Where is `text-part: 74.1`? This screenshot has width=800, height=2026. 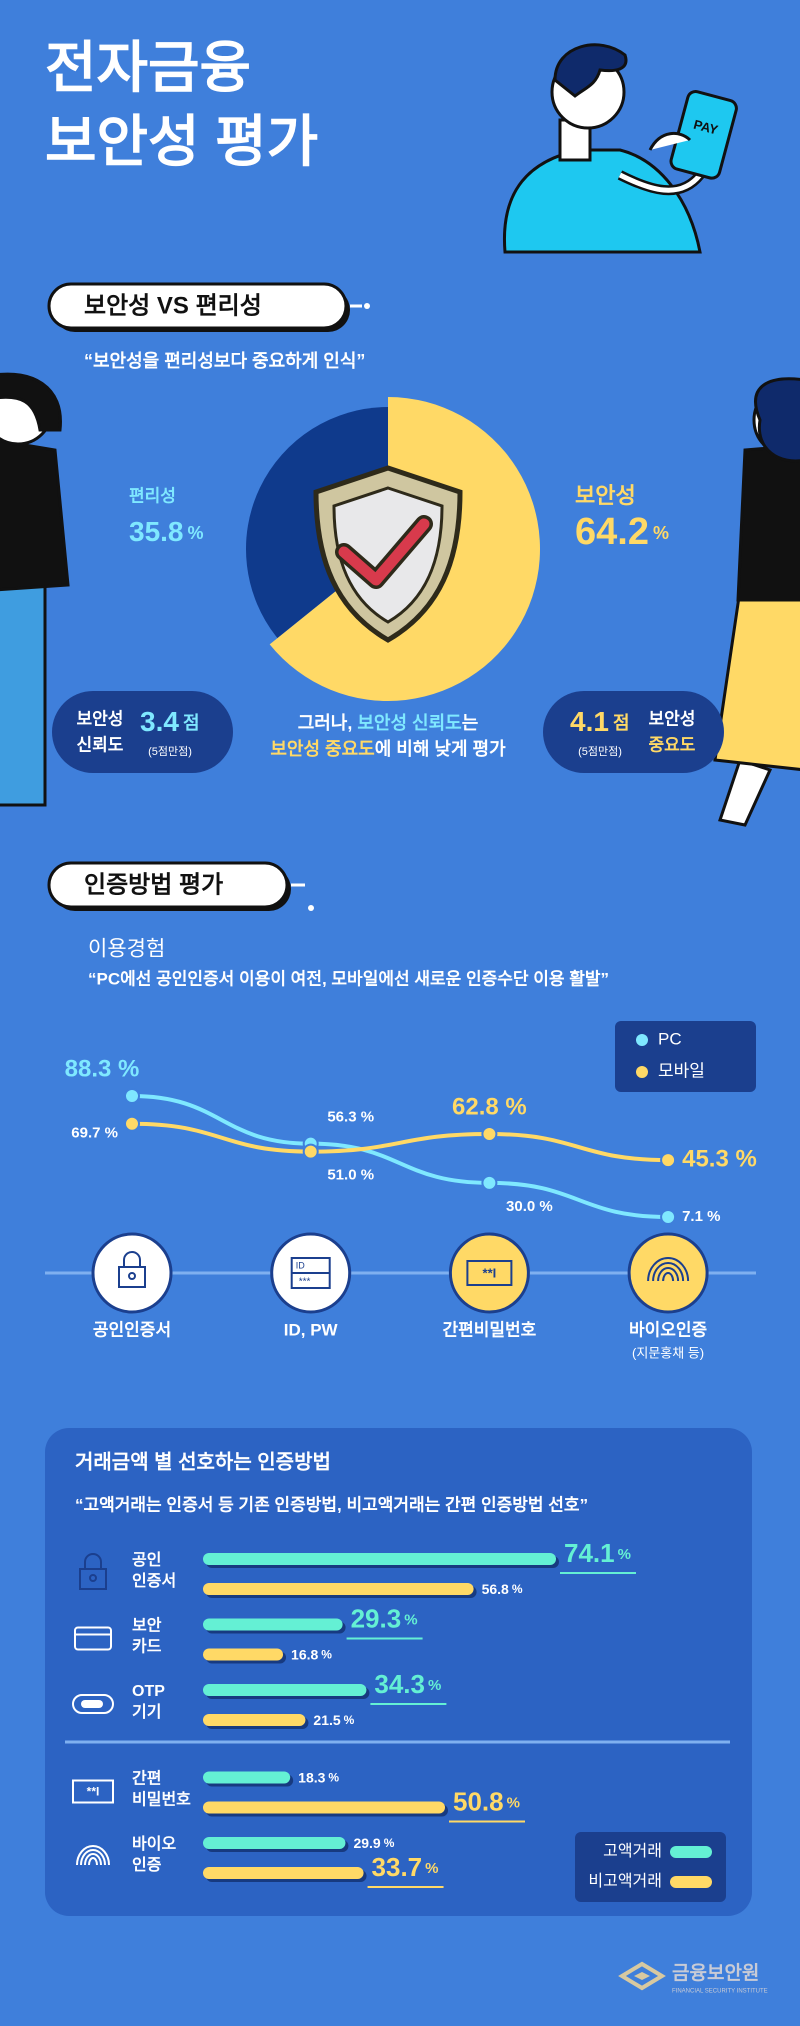
text-part: 74.1 is located at coordinates (589, 1553).